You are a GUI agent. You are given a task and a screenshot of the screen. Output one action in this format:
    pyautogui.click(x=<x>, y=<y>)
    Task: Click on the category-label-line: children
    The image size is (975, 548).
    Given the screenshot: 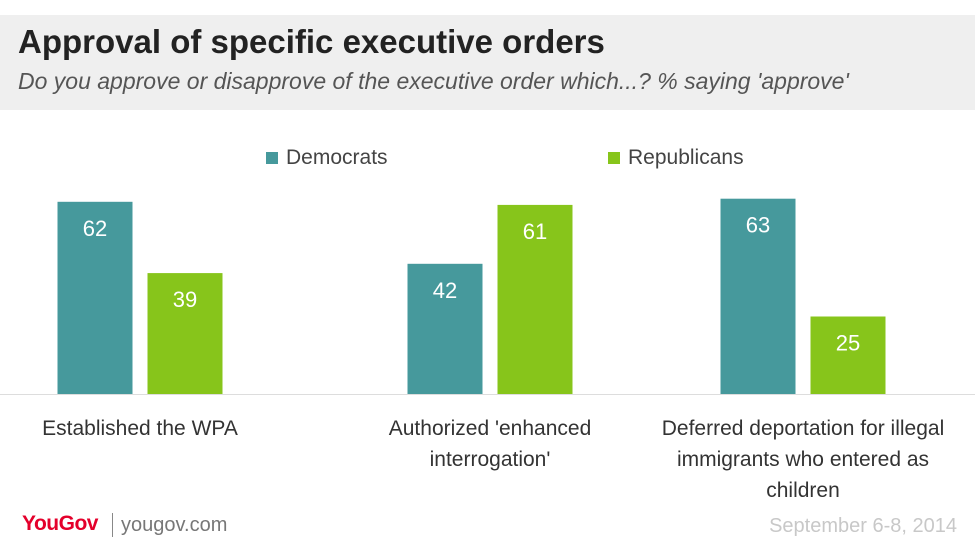 What is the action you would take?
    pyautogui.click(x=803, y=490)
    